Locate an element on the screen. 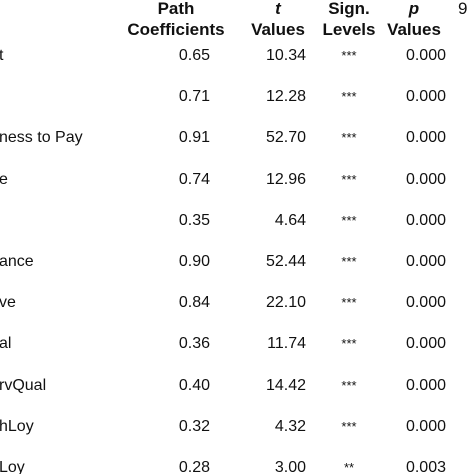 This screenshot has width=474, height=474. table-row: ness to Pay 0.91 52.70 *** 0.000 is located at coordinates (237, 138).